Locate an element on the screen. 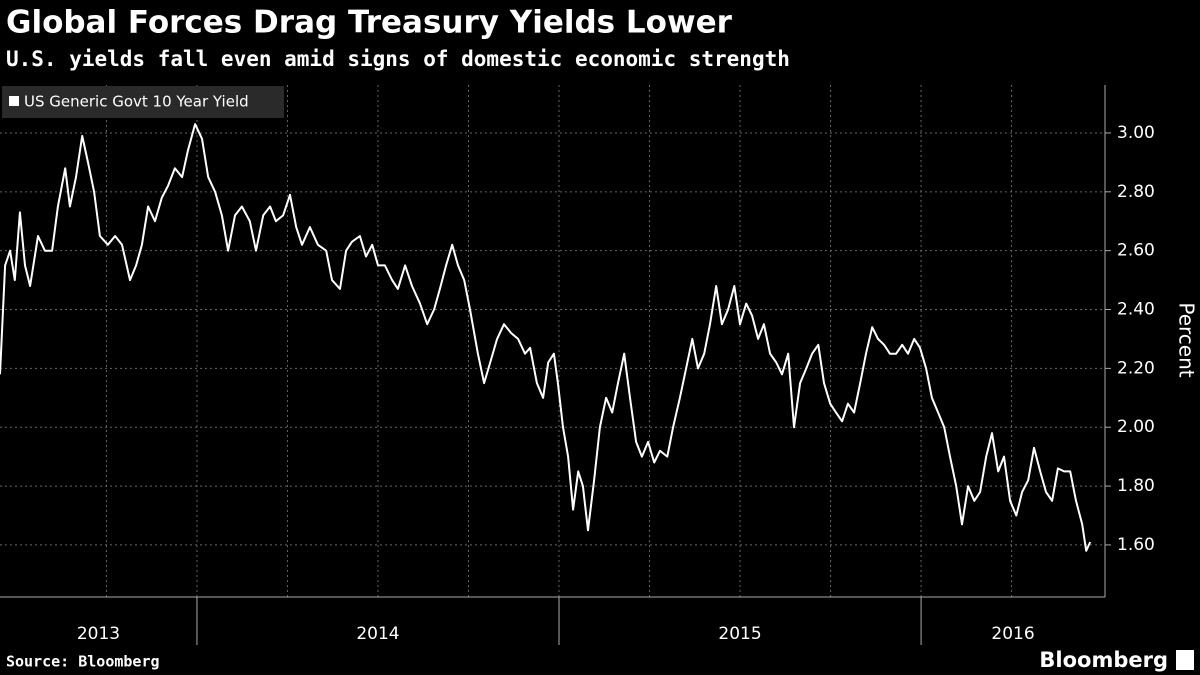 This screenshot has width=1200, height=675. y-tick-label: 1.60 is located at coordinates (1136, 545).